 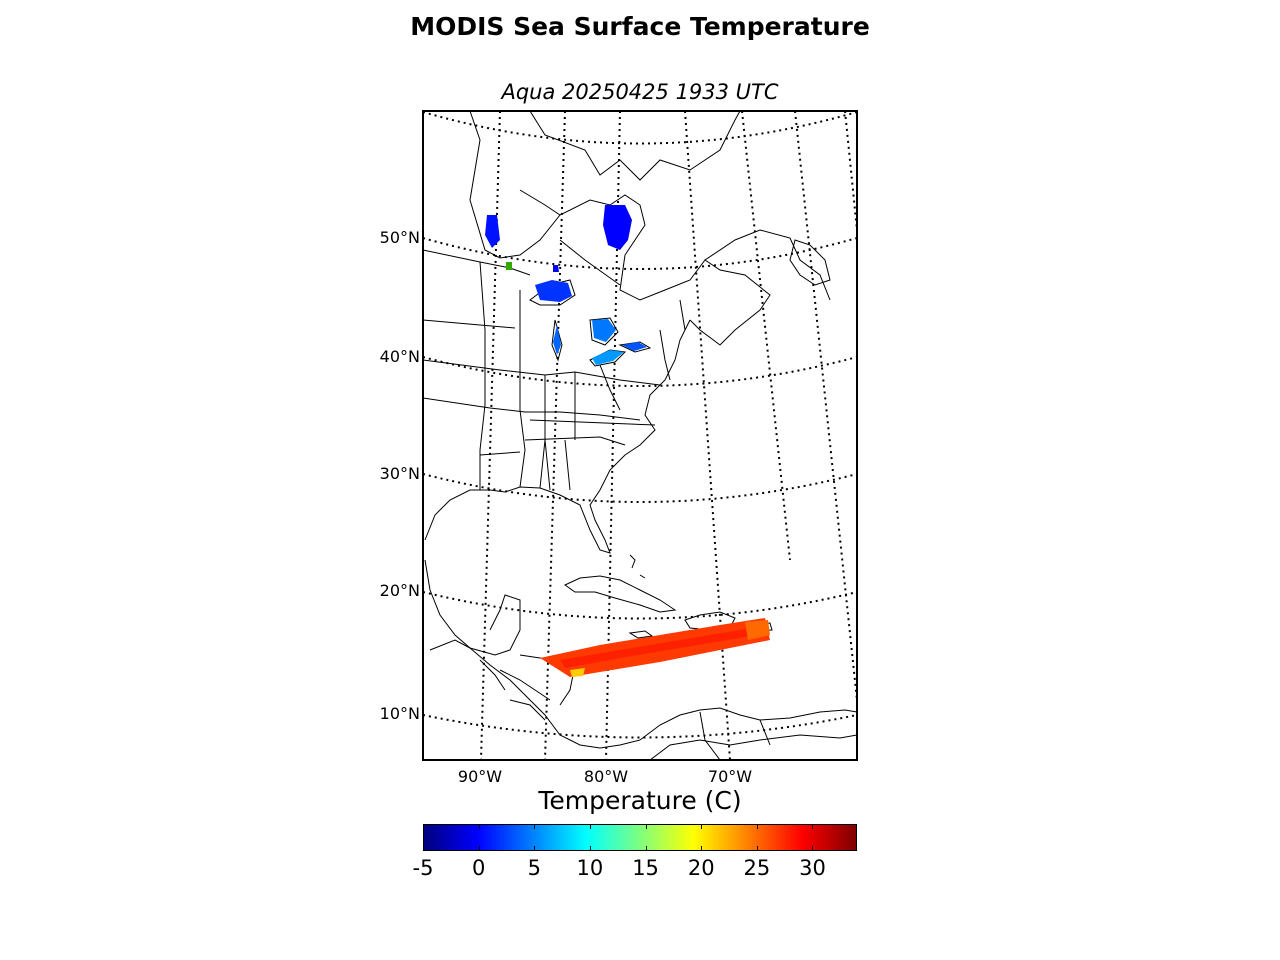 What do you see at coordinates (640, 26) in the screenshot?
I see `map-title: MODIS Sea Surface Temperature` at bounding box center [640, 26].